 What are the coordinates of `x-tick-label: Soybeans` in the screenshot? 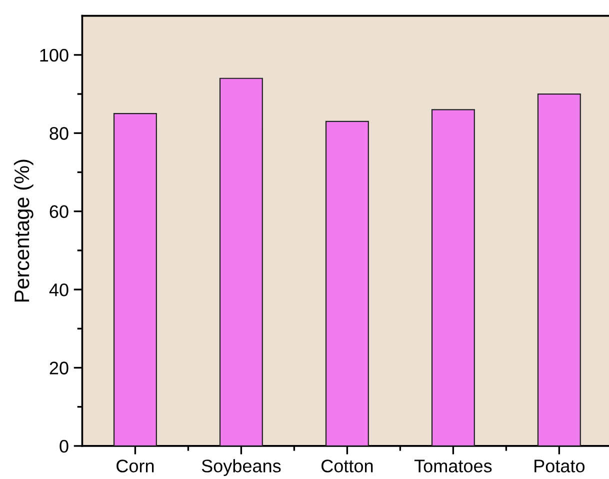 It's located at (241, 467).